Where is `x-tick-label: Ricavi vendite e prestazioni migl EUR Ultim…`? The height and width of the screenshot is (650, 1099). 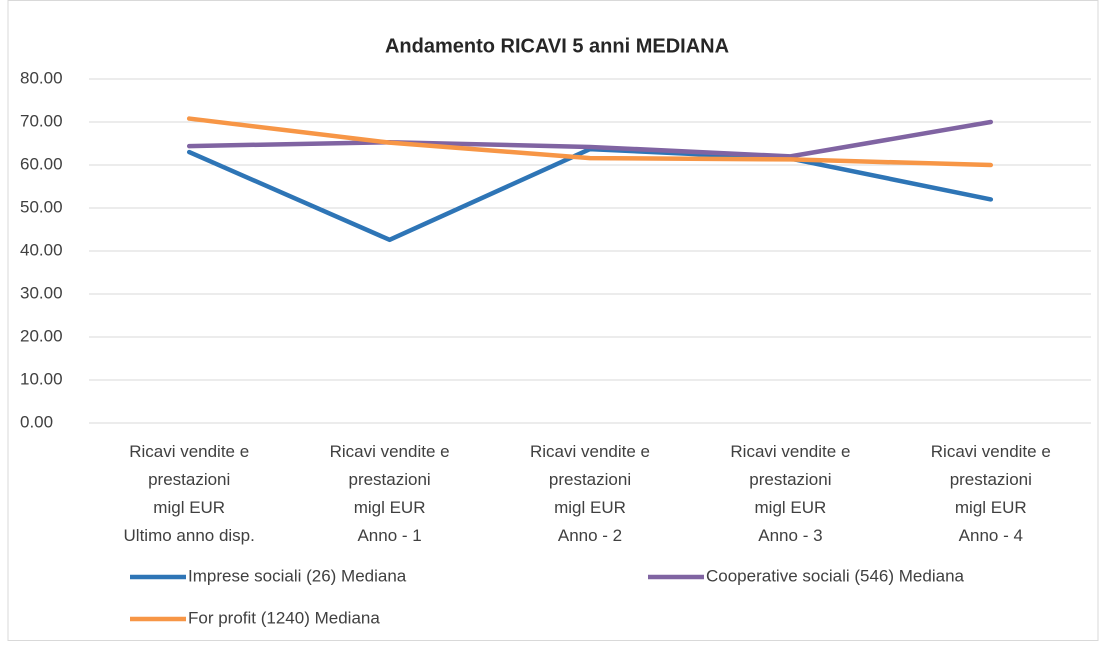 x-tick-label: Ricavi vendite e prestazioni migl EUR Ultim… is located at coordinates (189, 493).